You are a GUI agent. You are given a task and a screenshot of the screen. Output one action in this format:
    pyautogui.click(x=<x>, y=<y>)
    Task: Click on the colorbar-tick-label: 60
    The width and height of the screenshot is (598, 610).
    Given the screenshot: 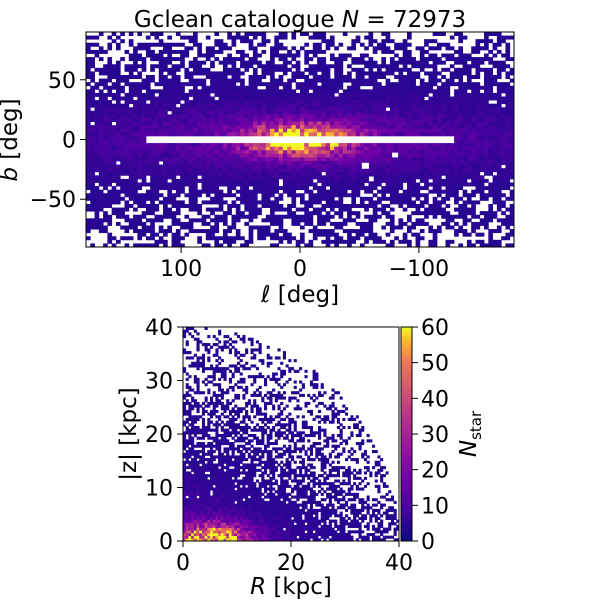 What is the action you would take?
    pyautogui.click(x=435, y=328)
    